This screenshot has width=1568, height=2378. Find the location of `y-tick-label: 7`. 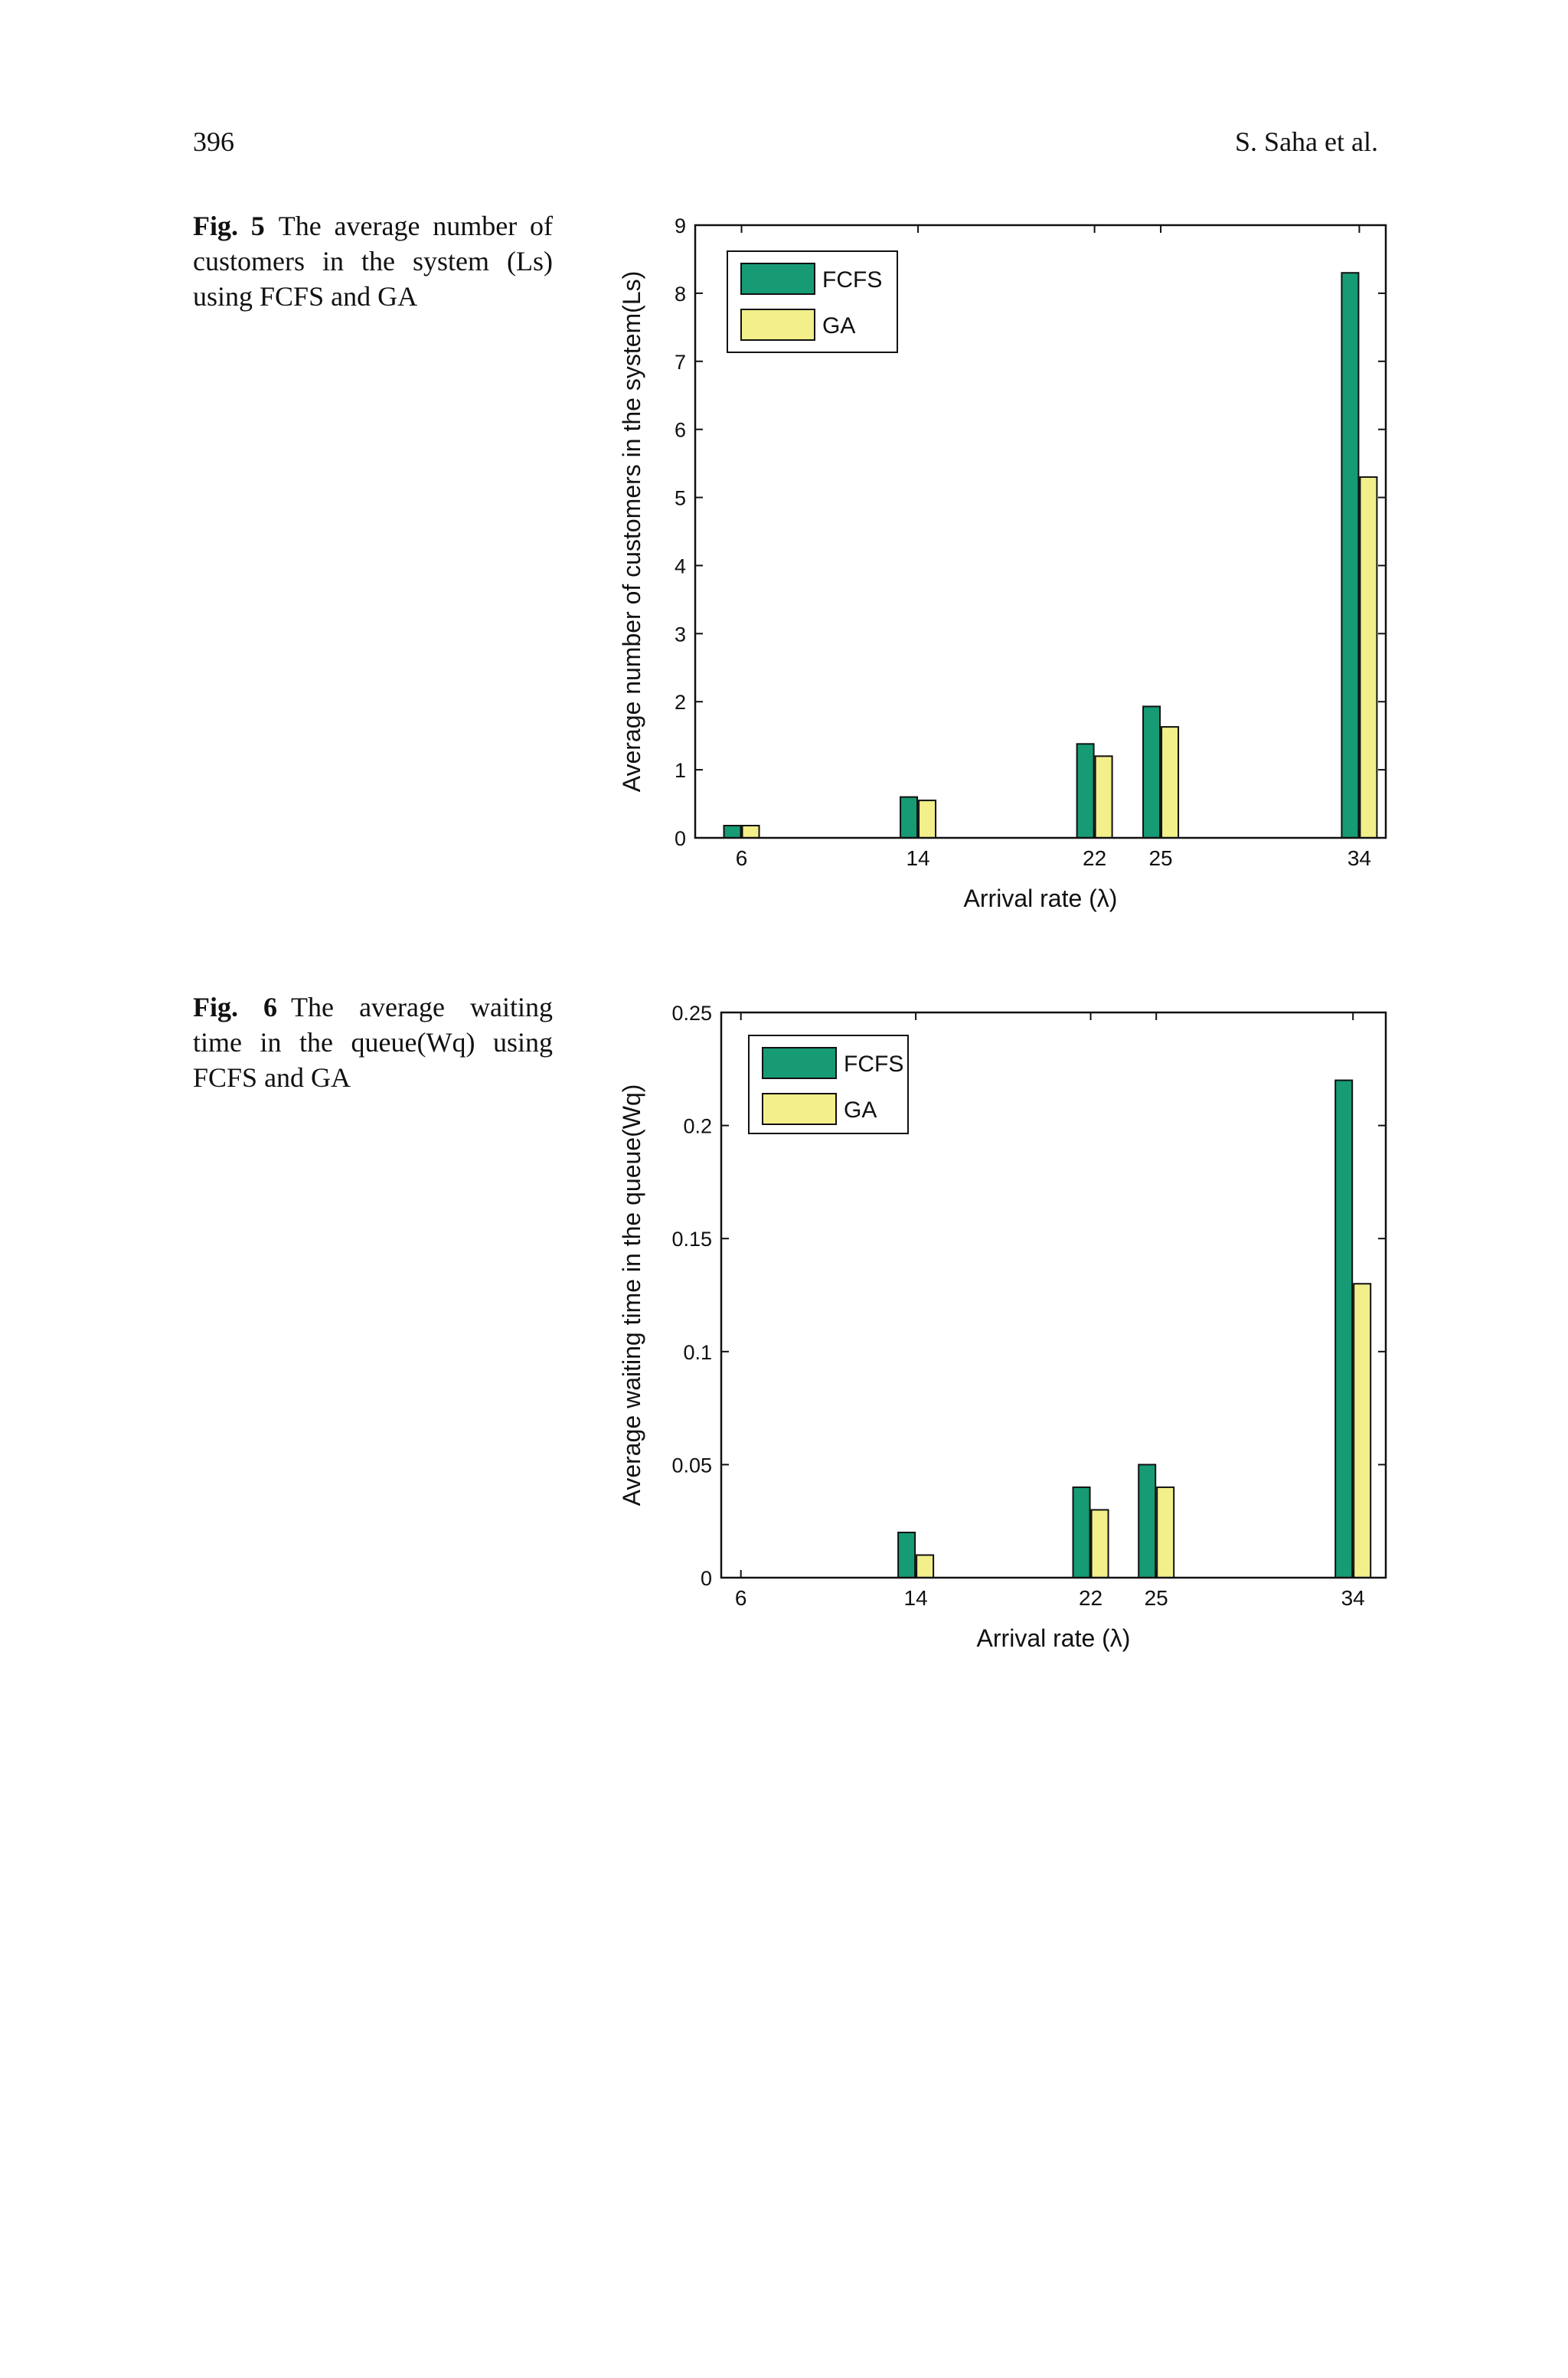

y-tick-label: 7 is located at coordinates (680, 362).